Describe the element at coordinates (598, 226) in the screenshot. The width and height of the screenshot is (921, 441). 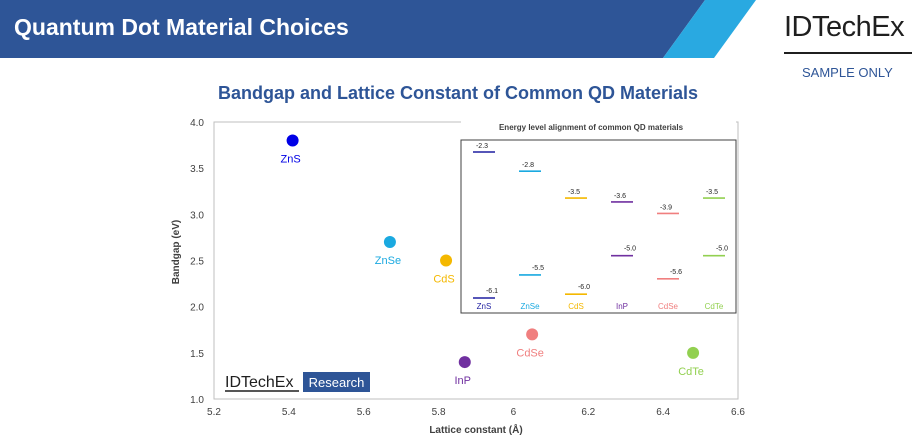
I see `inset-frame` at that location.